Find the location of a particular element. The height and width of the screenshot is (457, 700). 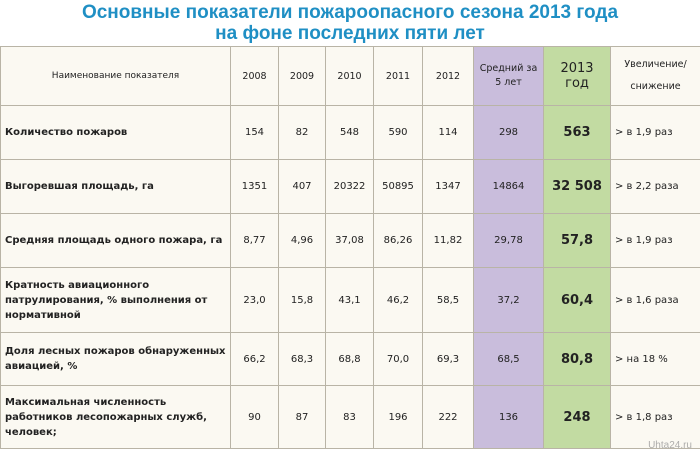

cell-2012: 1347 is located at coordinates (448, 186).